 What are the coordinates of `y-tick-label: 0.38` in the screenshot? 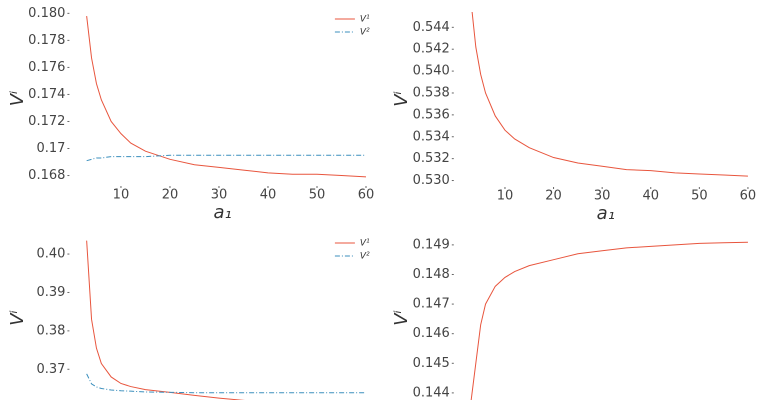 It's located at (50, 330).